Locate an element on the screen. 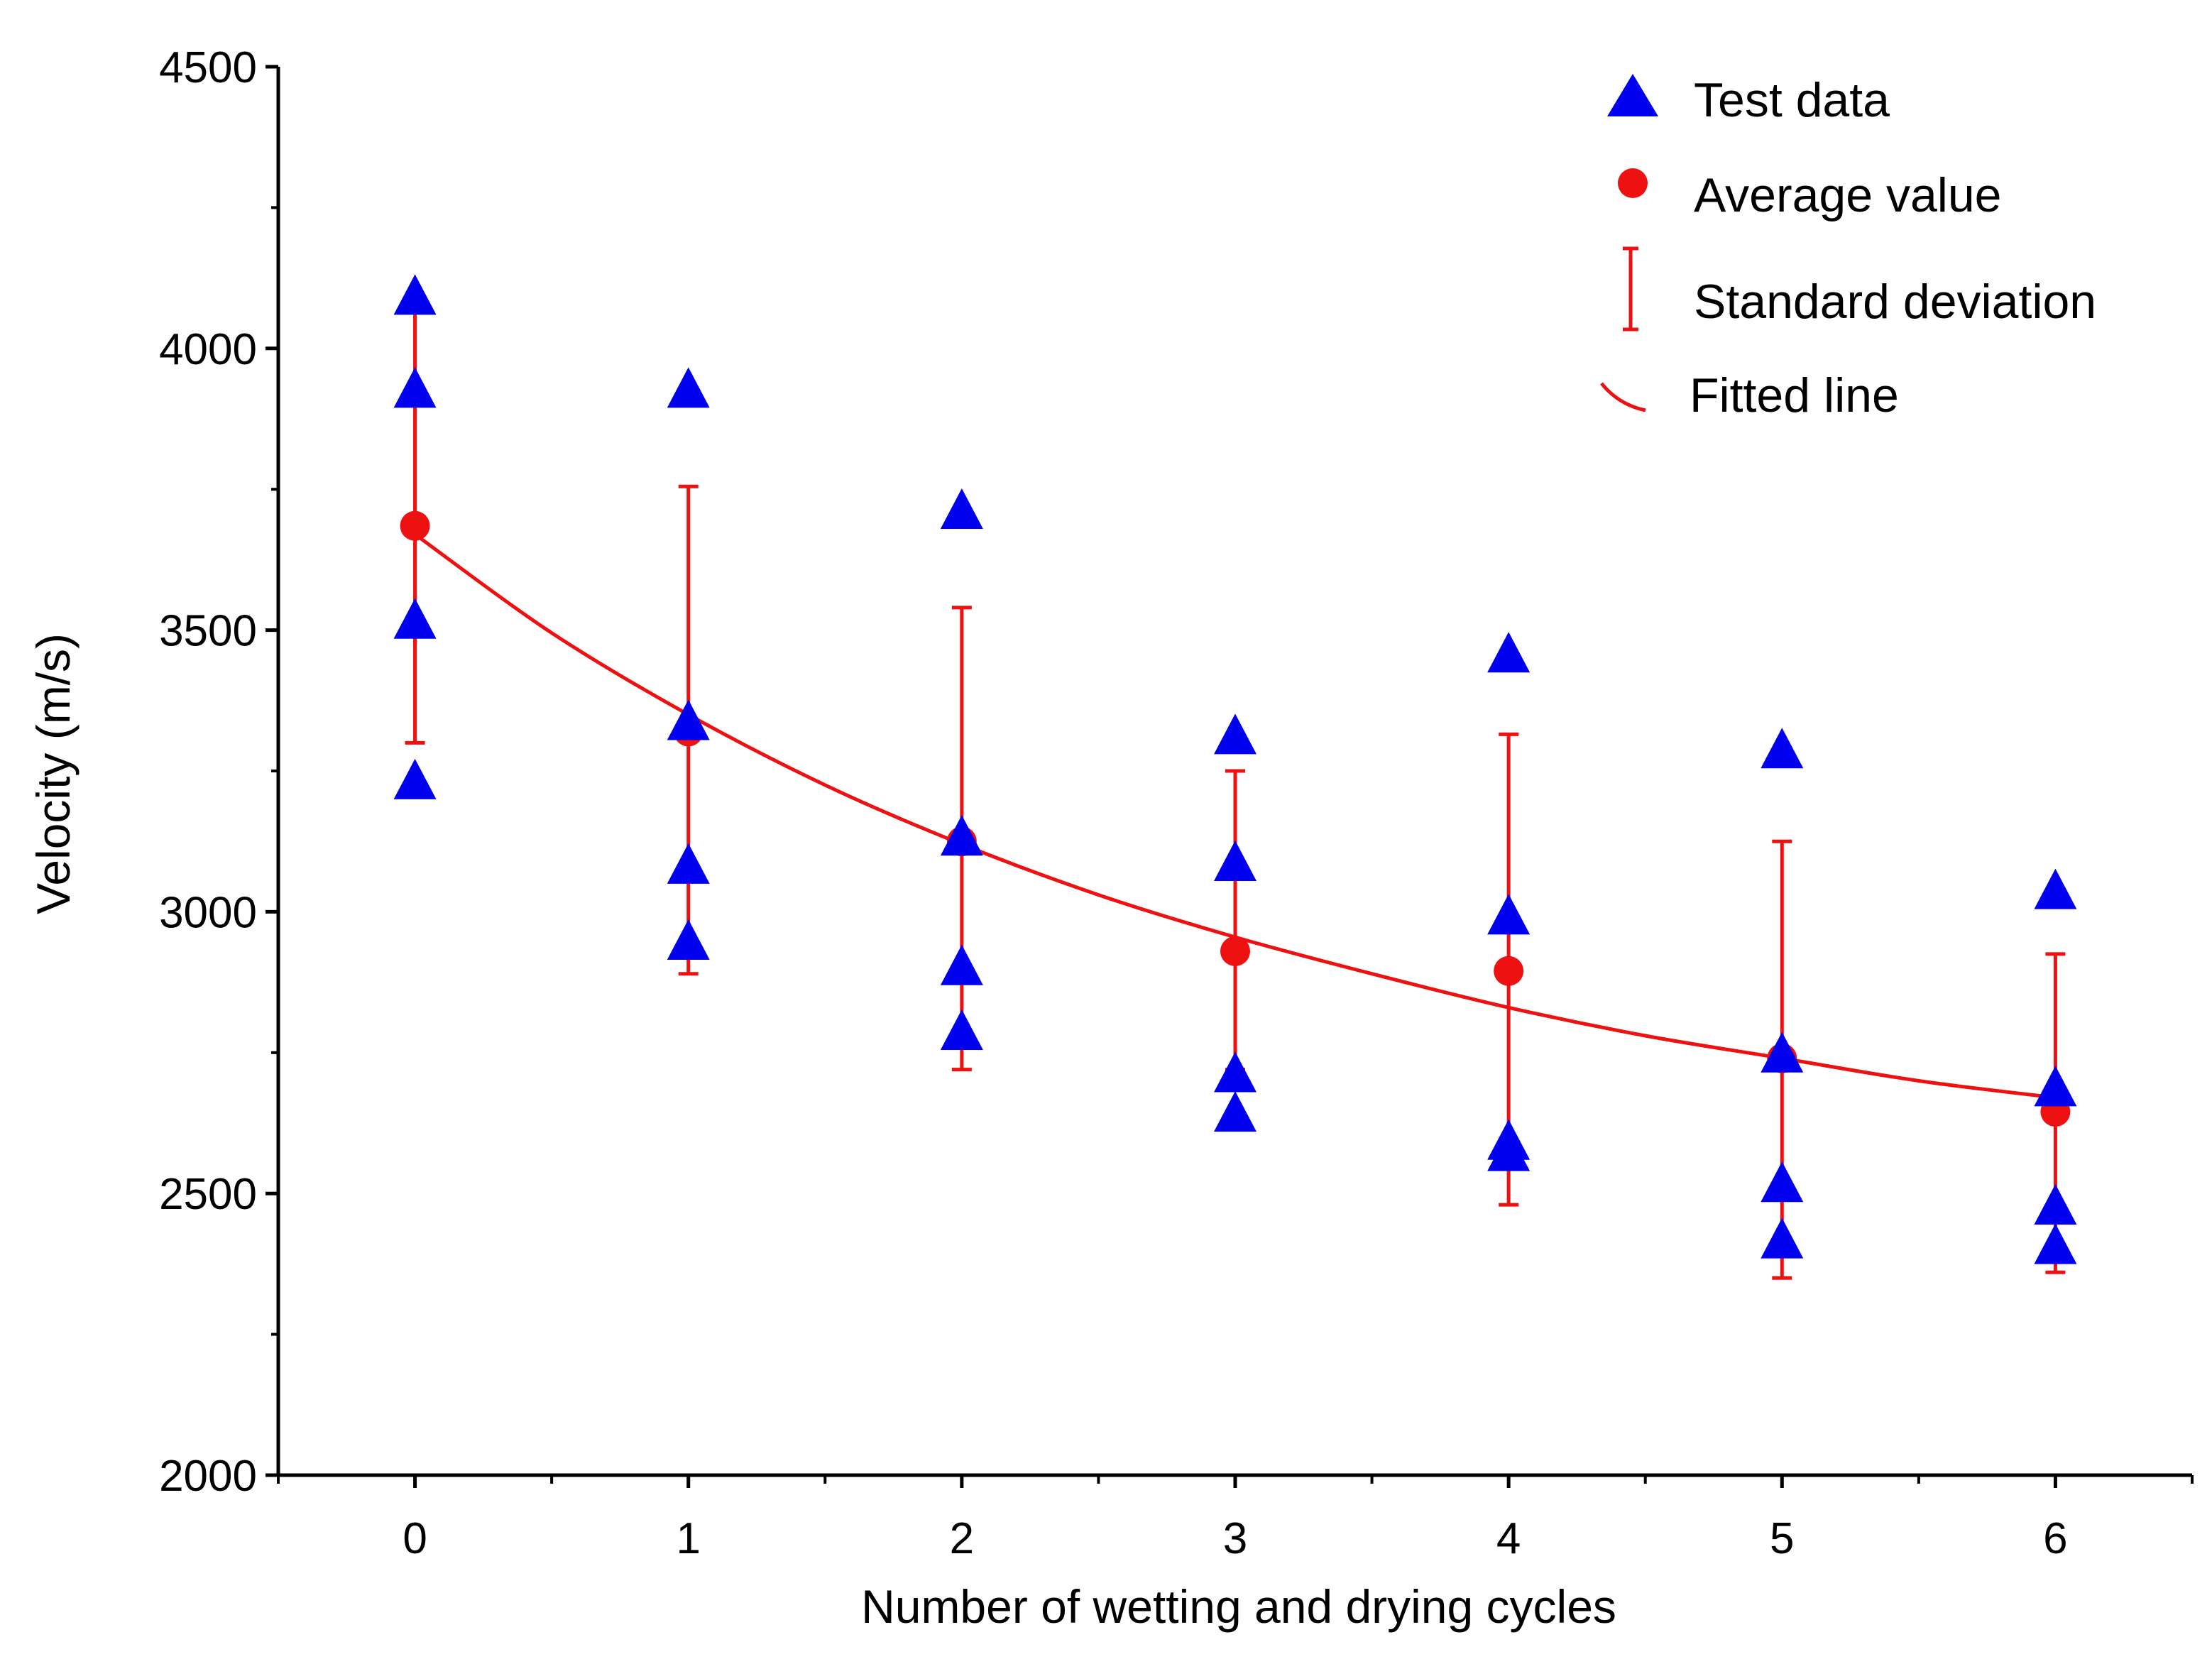 The width and height of the screenshot is (2212, 1664). legend-label-test-data: Test data is located at coordinates (1792, 100).